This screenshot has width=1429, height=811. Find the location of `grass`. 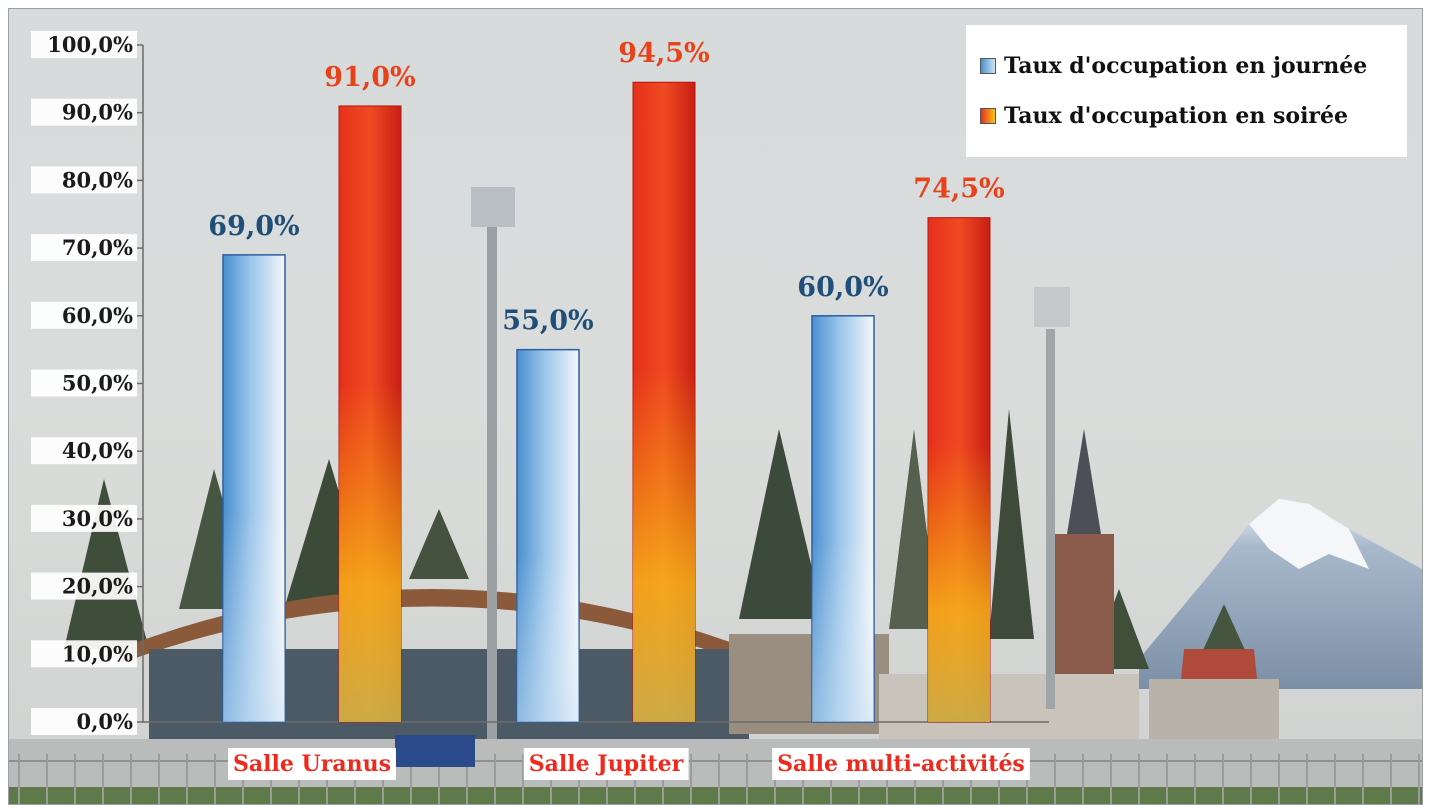

grass is located at coordinates (715, 795).